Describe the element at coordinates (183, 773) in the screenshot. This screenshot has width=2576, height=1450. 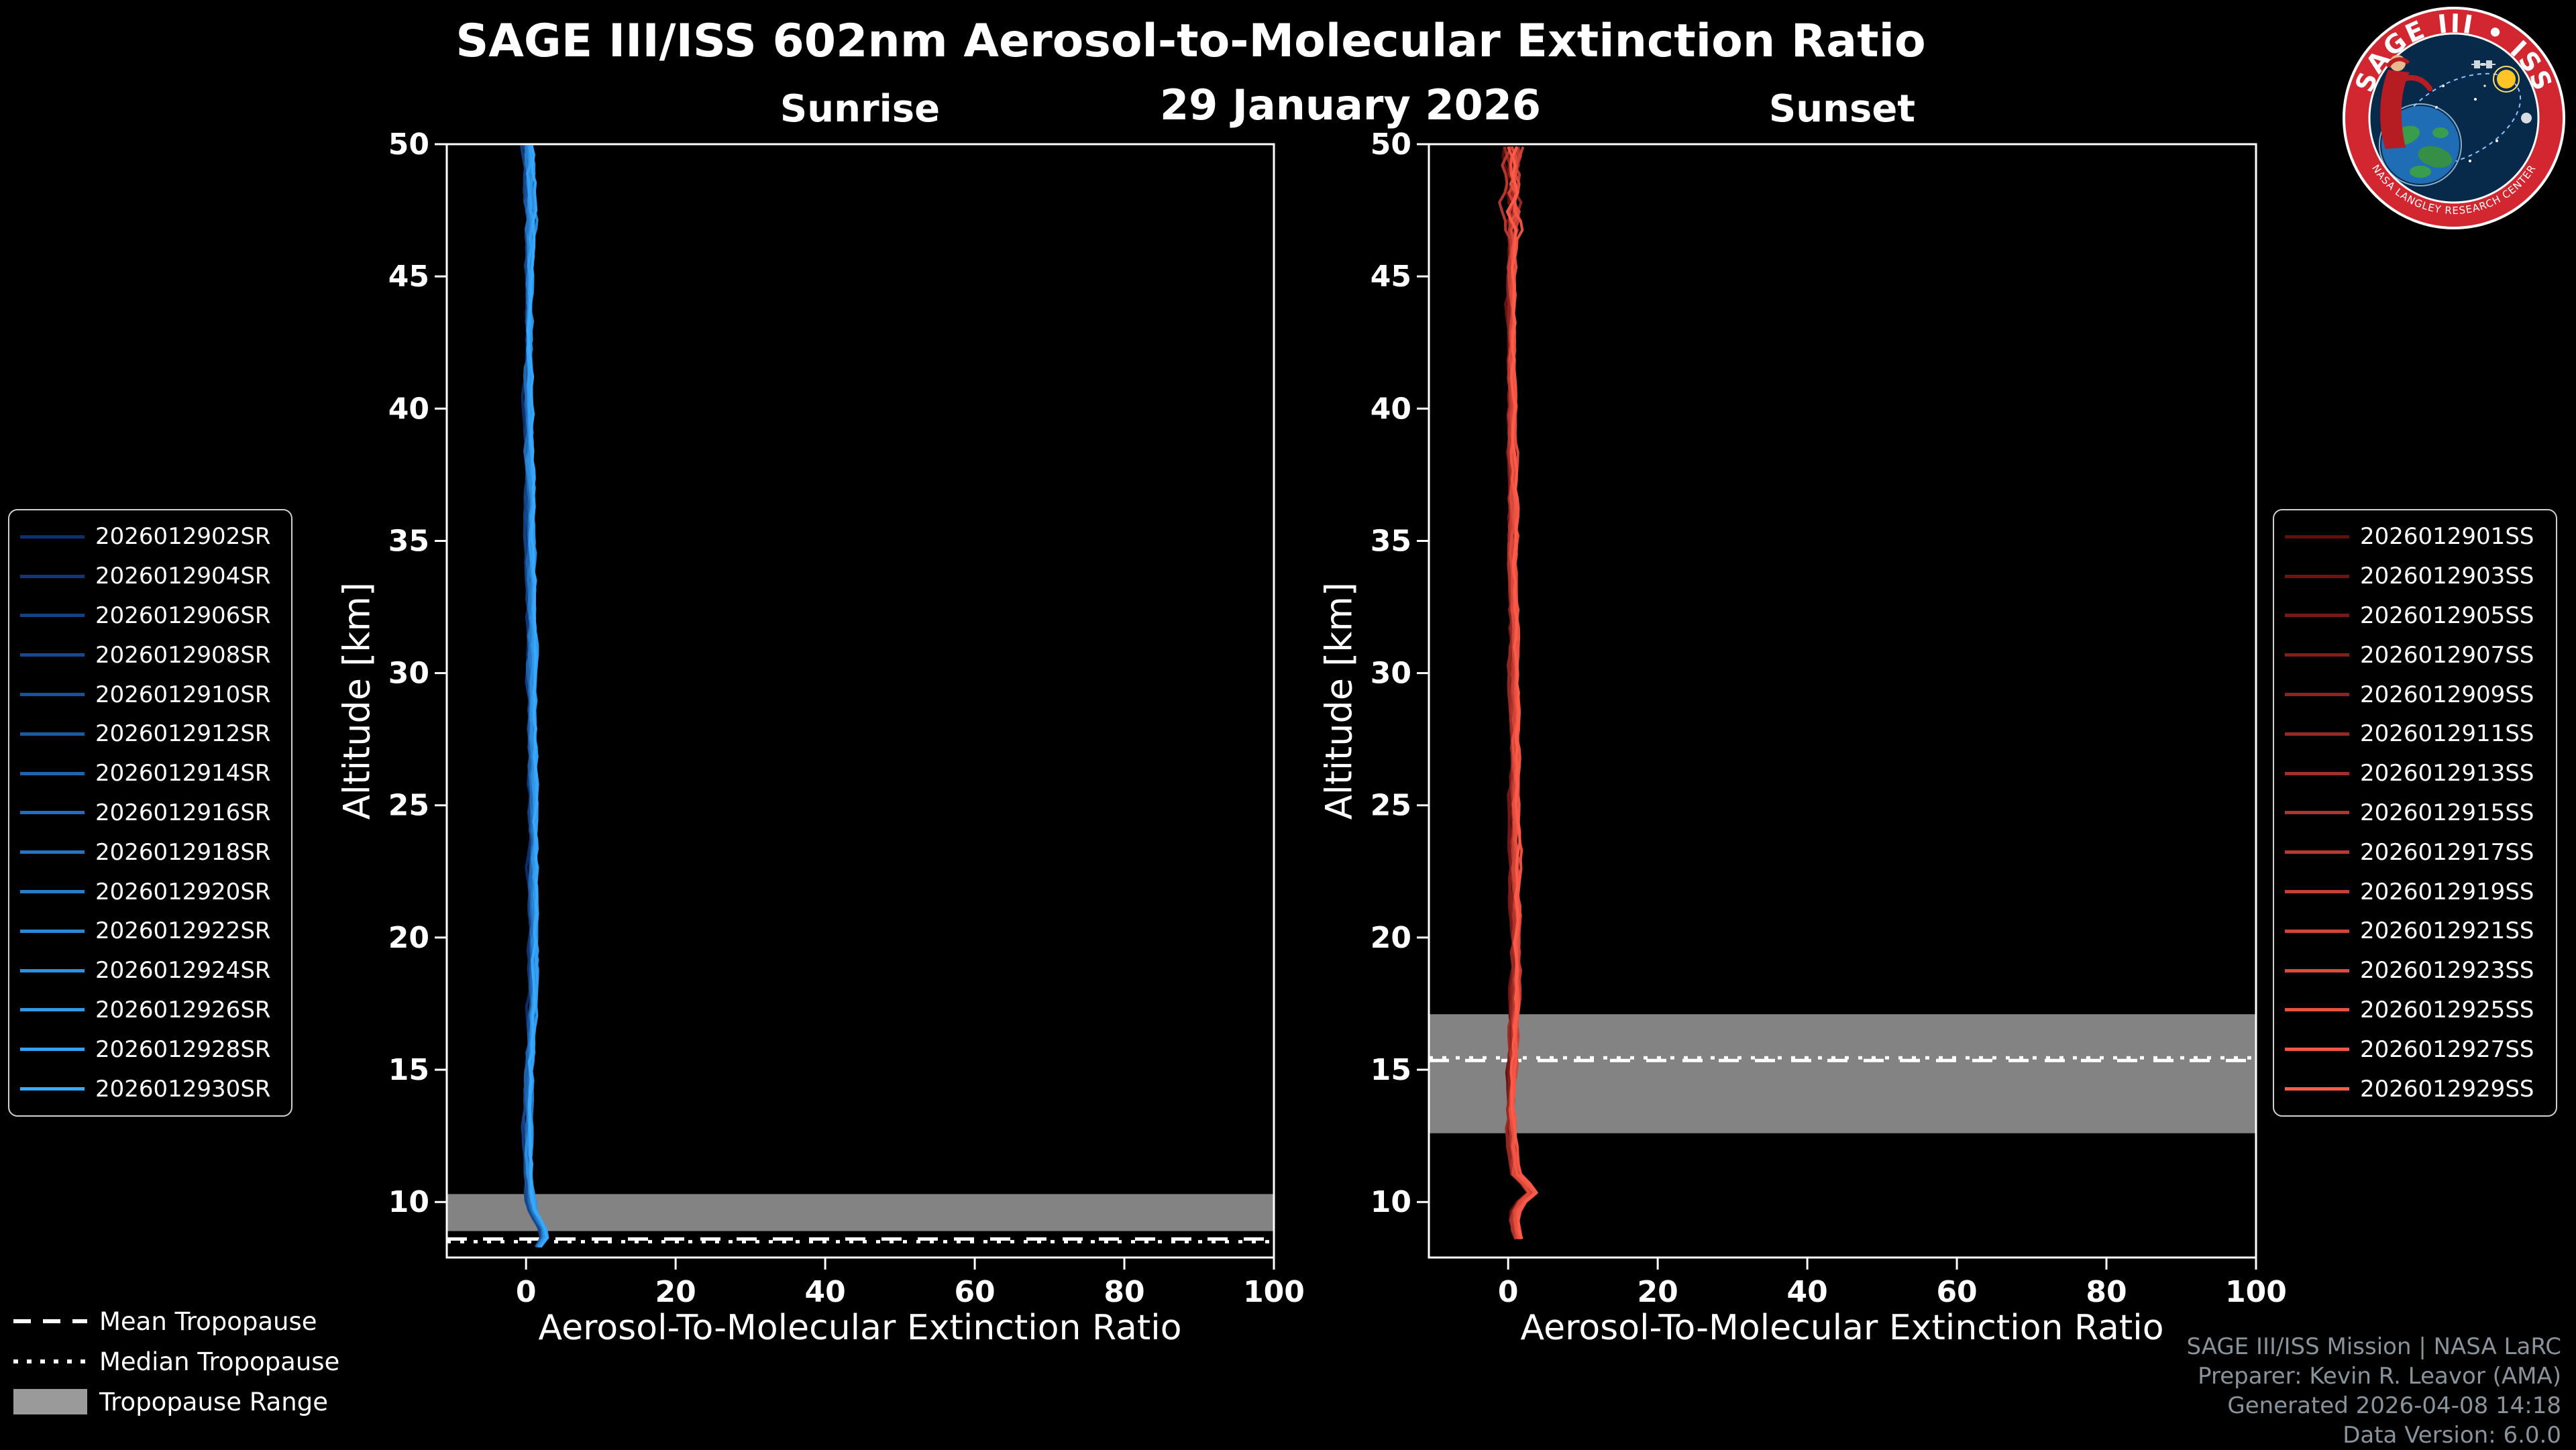
I see `legend-item-label: 2026012914SR` at that location.